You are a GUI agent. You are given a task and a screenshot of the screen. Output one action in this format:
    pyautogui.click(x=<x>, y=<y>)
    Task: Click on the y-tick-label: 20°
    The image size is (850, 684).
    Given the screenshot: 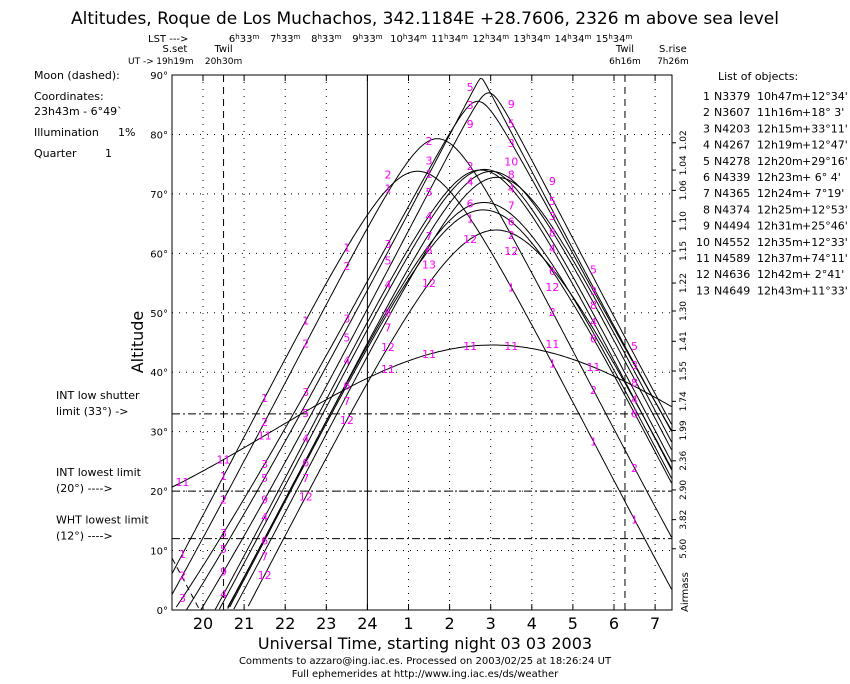 What is the action you would take?
    pyautogui.click(x=159, y=492)
    